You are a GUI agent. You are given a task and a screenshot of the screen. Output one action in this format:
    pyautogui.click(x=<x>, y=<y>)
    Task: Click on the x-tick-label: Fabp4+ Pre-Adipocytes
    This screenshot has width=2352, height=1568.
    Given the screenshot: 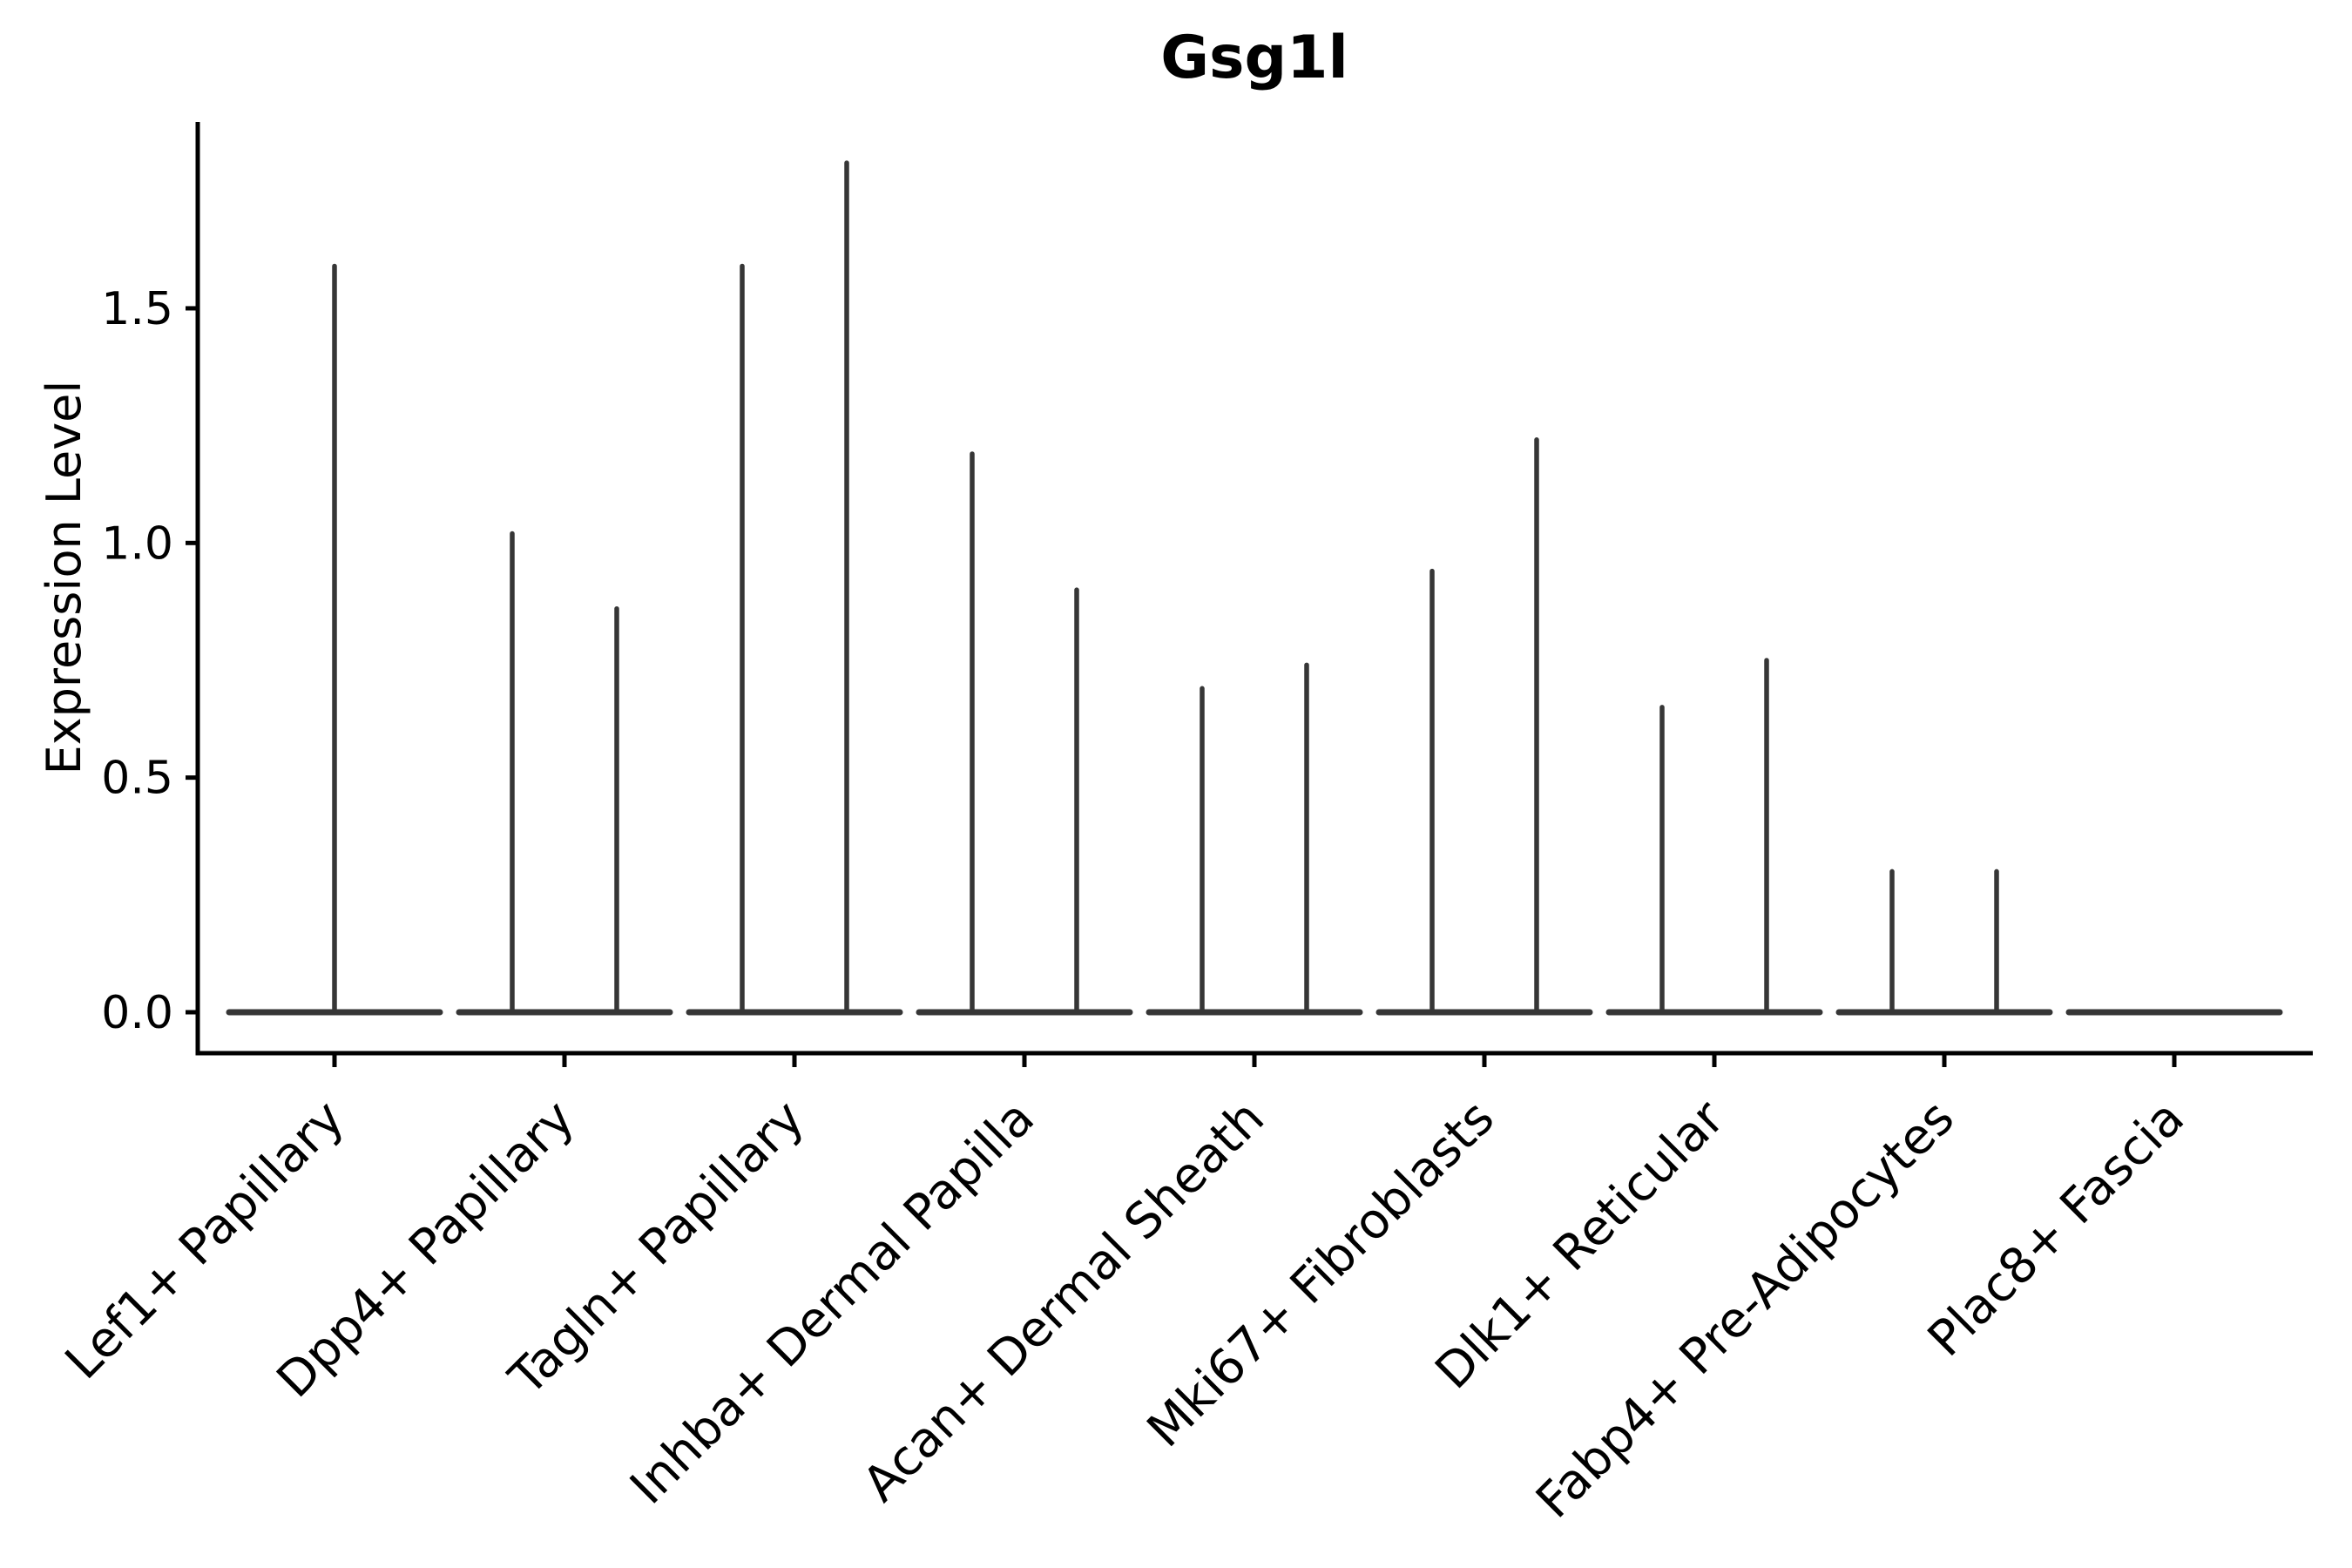 What is the action you would take?
    pyautogui.click(x=1745, y=1310)
    